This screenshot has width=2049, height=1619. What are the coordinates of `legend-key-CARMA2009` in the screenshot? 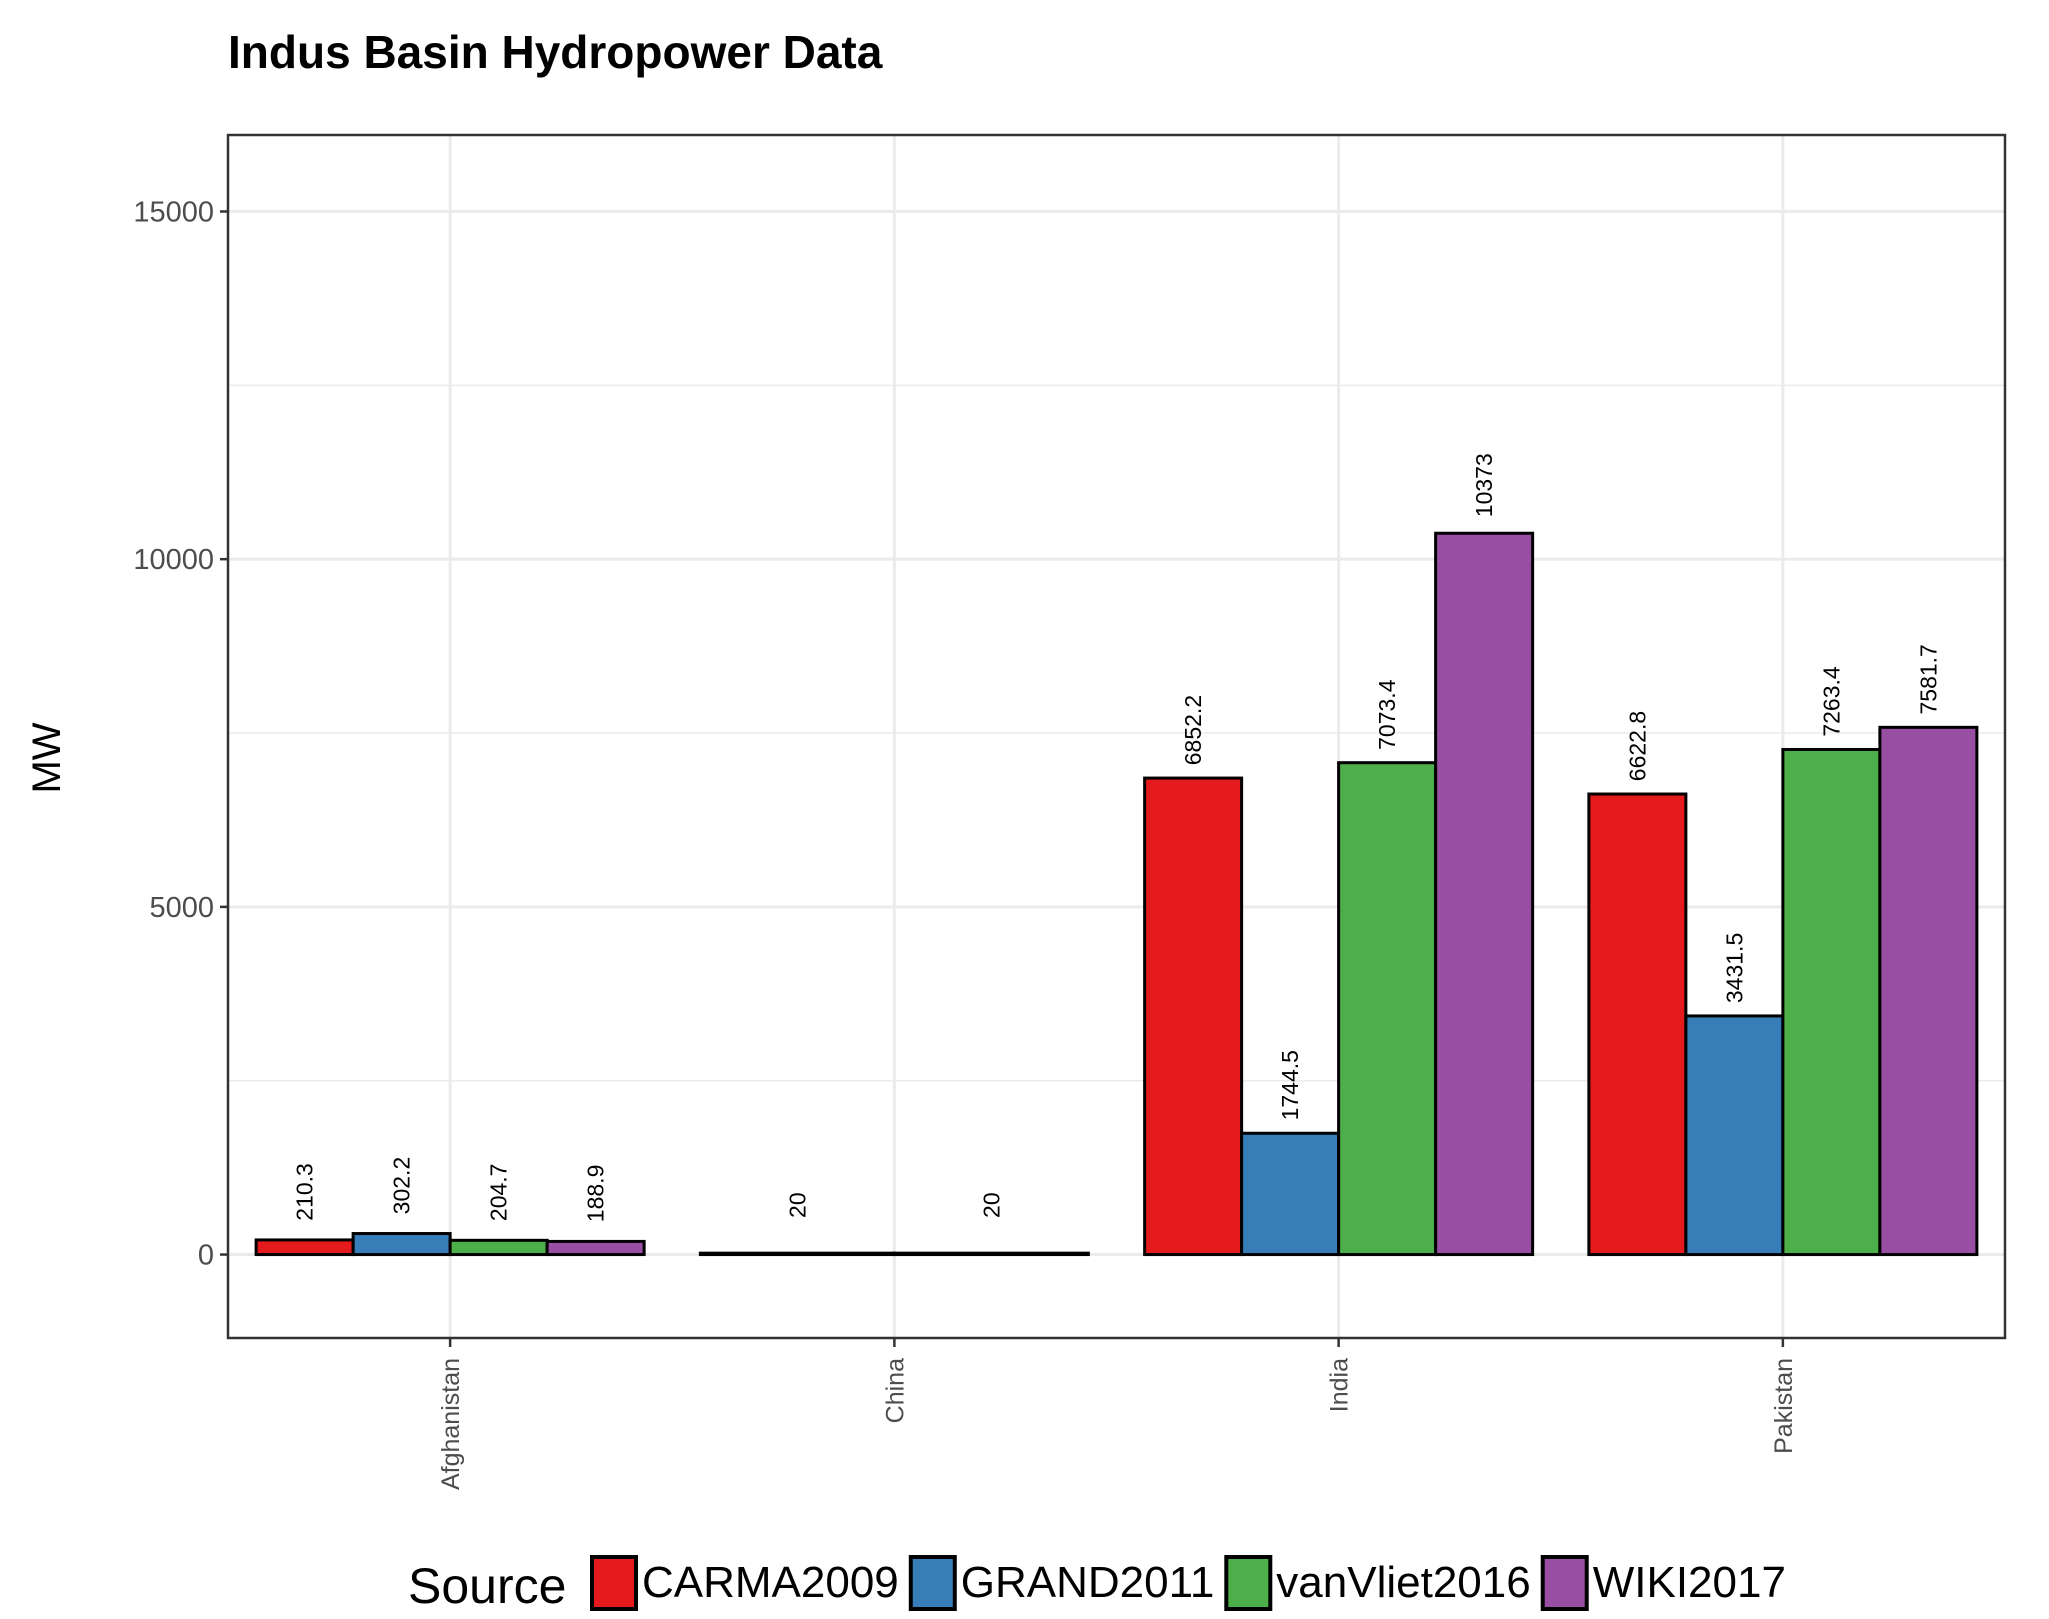 It's located at (614, 1583).